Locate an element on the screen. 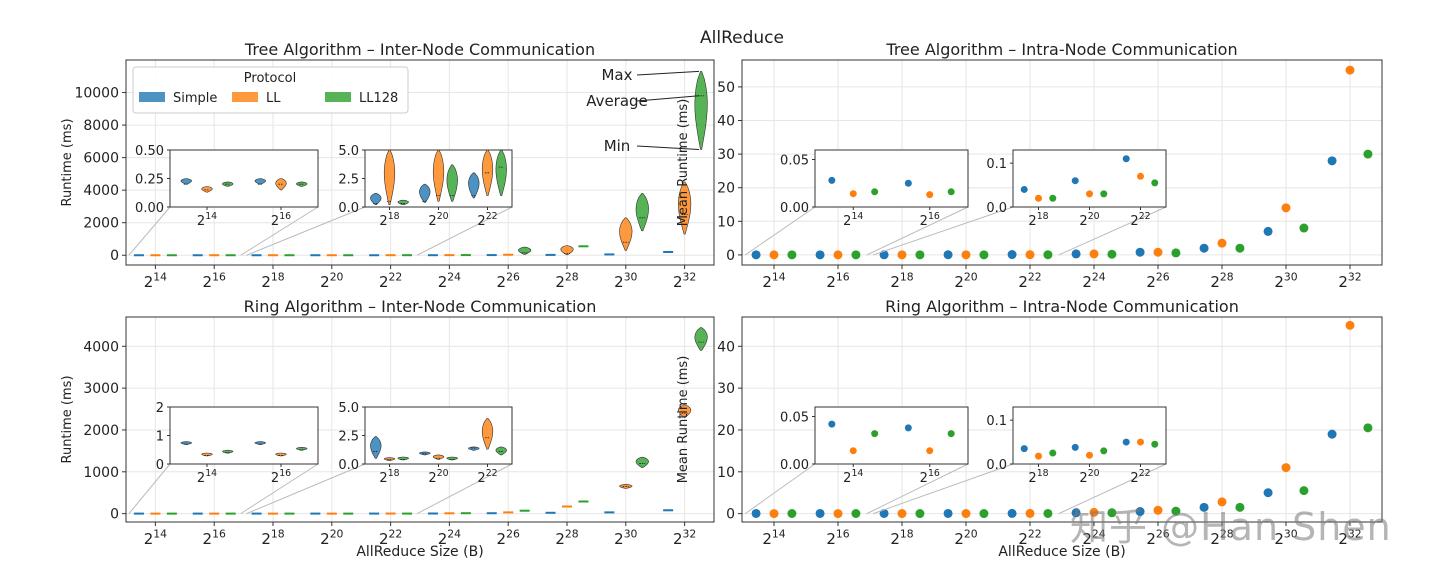 Image resolution: width=1440 pixels, height=577 pixels. inset-x-tick-label: 214 is located at coordinates (853, 220).